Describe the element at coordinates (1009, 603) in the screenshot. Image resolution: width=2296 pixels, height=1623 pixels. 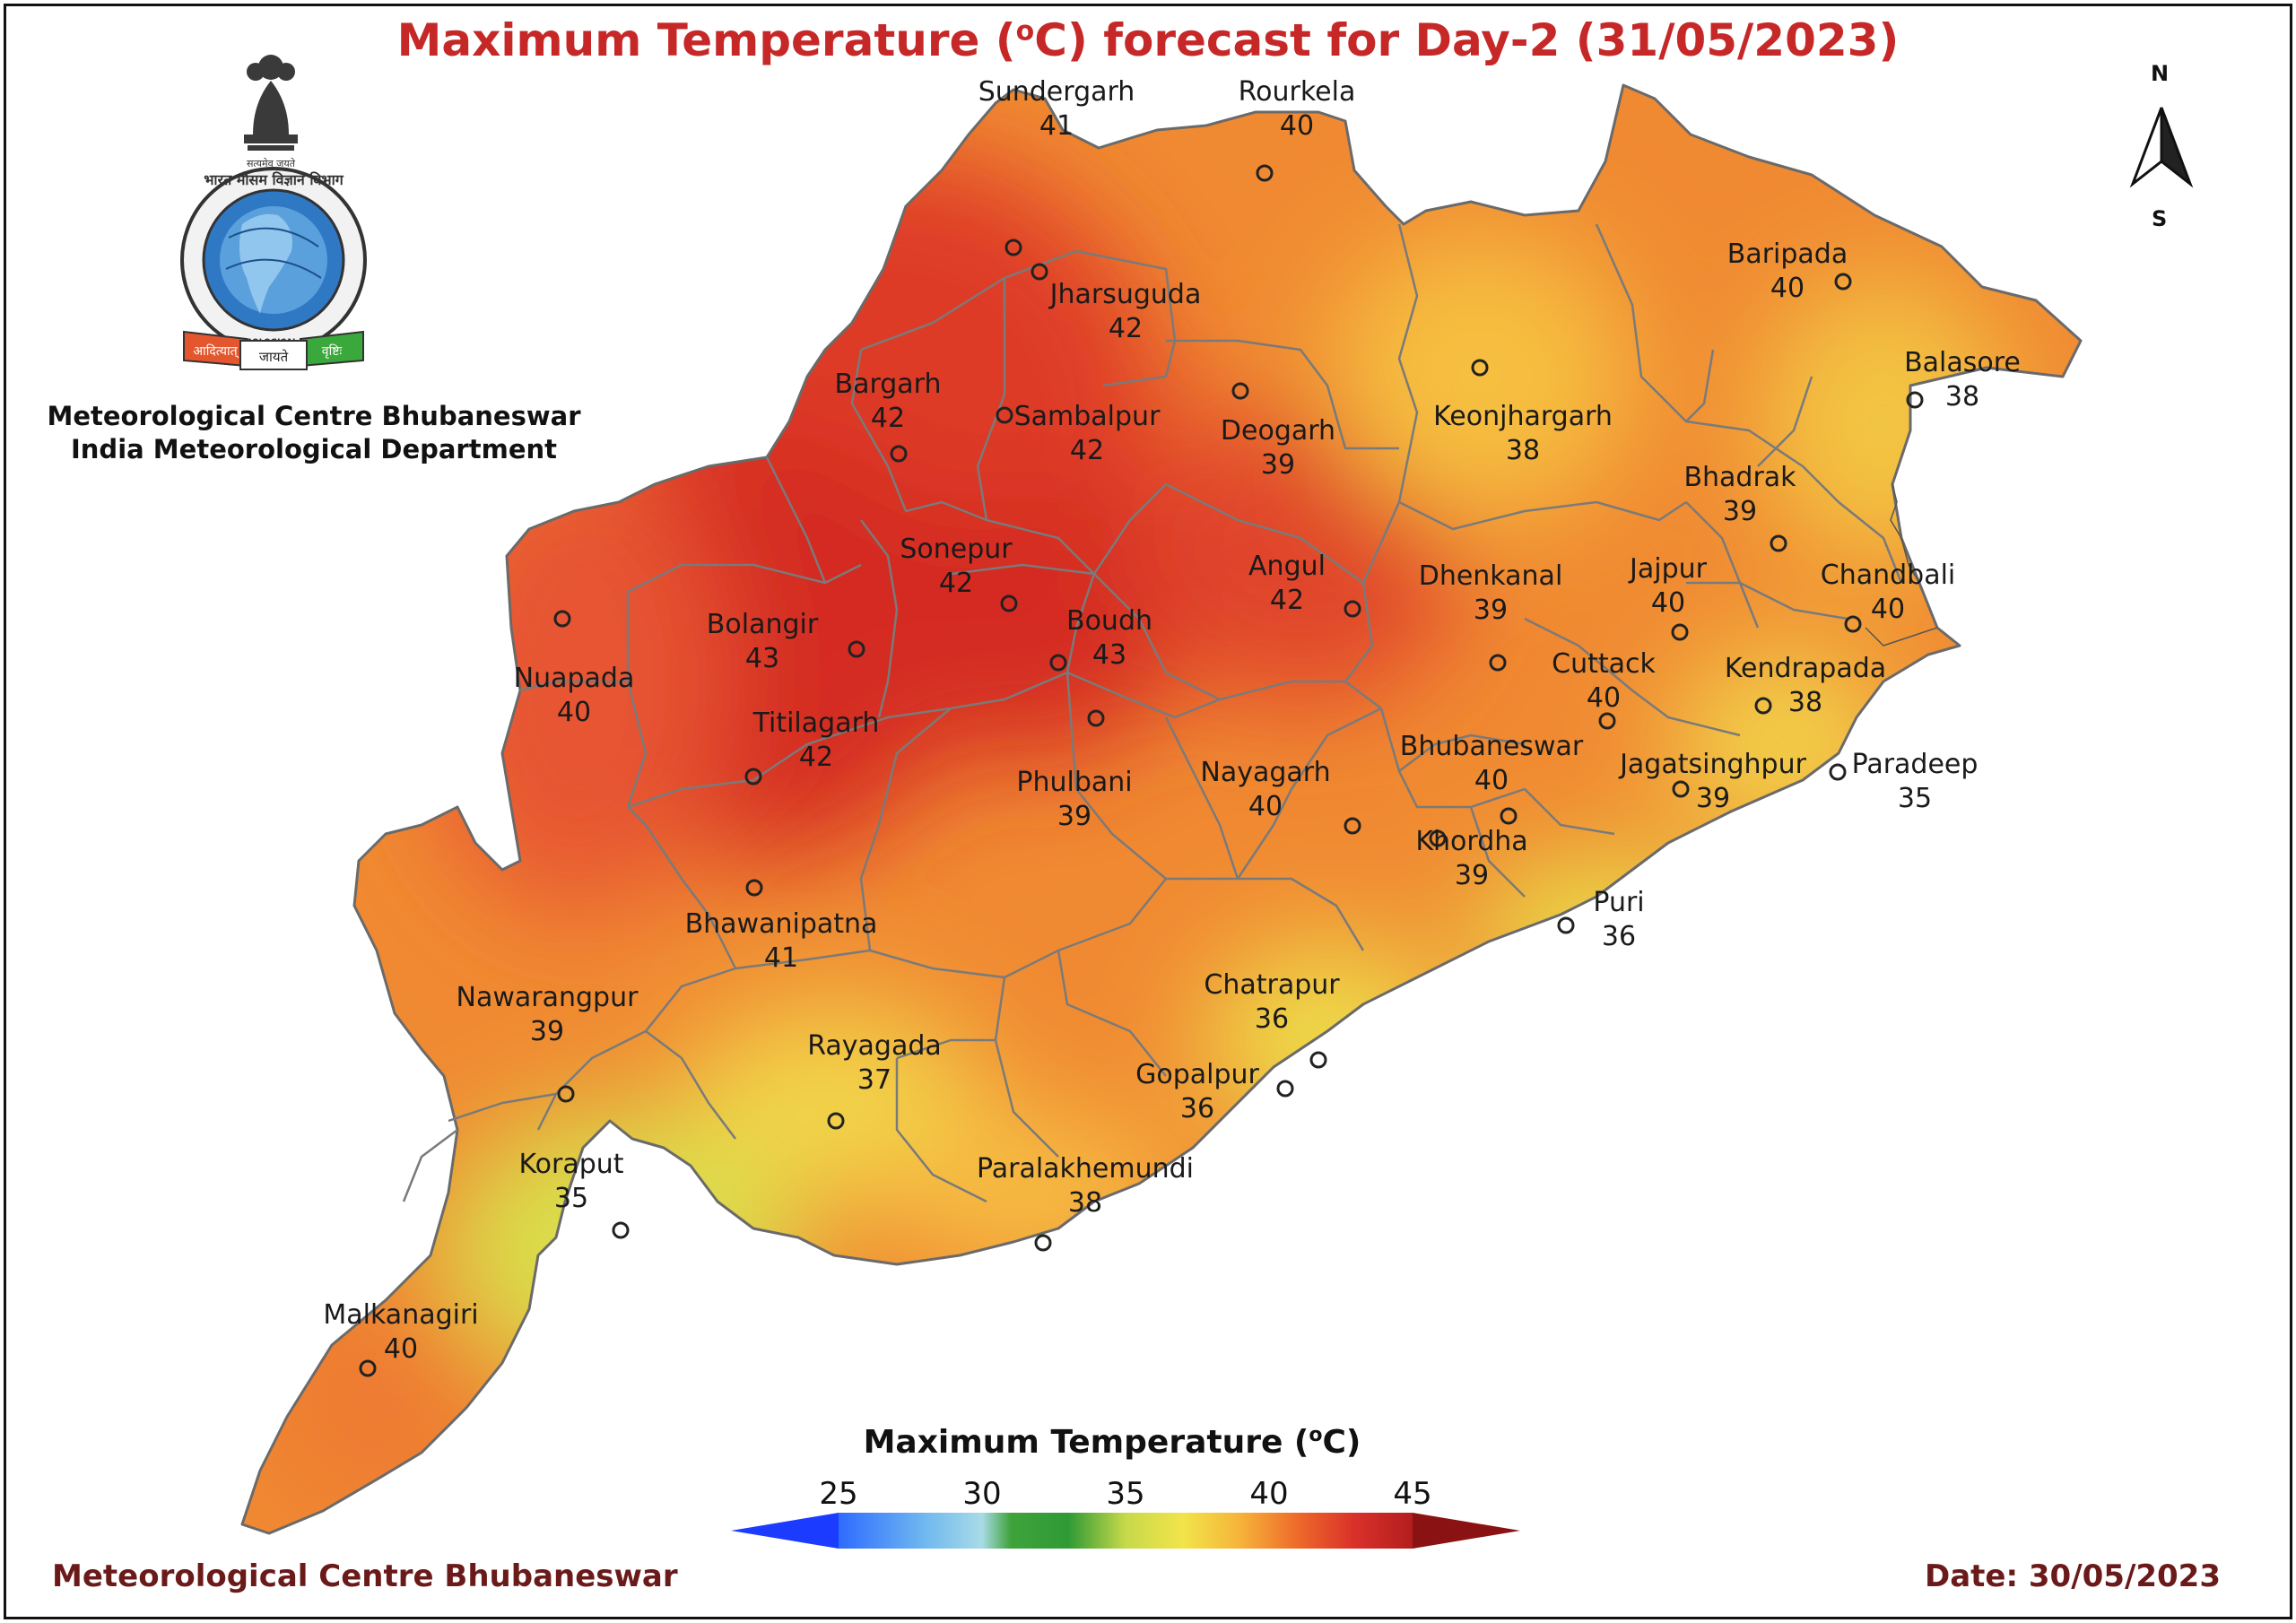
I see `station-marker-sonepur` at that location.